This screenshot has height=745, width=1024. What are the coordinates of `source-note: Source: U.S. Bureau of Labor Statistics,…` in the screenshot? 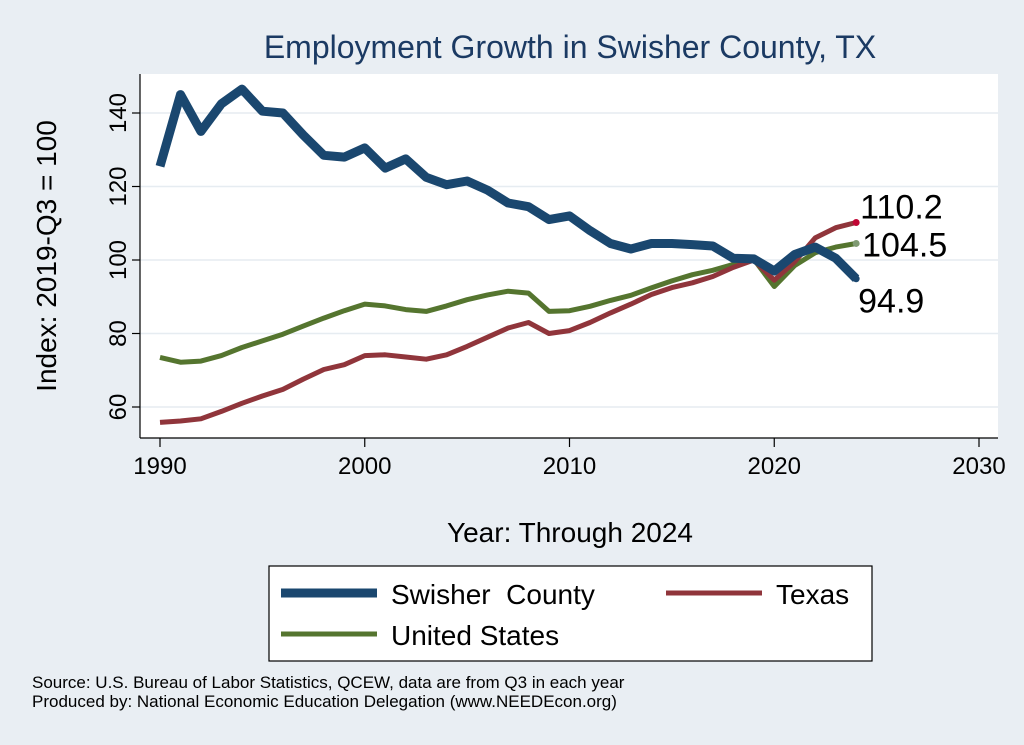 It's located at (328, 682).